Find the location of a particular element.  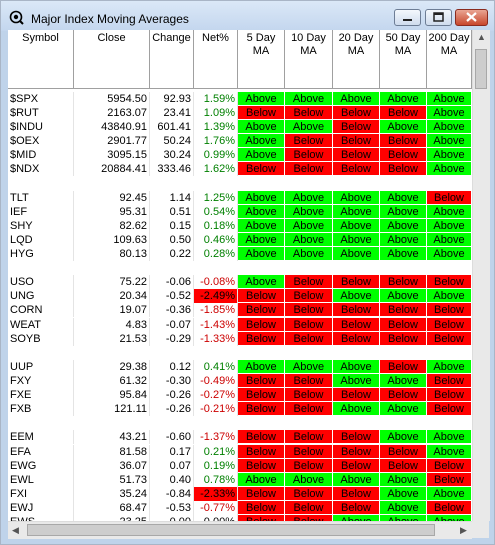

change-cell: -0.84 is located at coordinates (172, 494).